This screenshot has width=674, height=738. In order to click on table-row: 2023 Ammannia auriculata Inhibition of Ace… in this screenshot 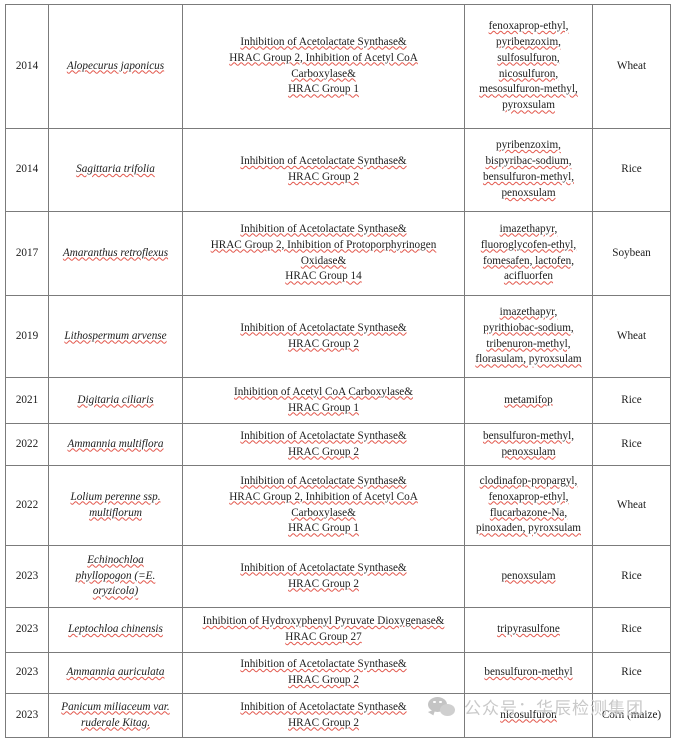, I will do `click(338, 673)`.